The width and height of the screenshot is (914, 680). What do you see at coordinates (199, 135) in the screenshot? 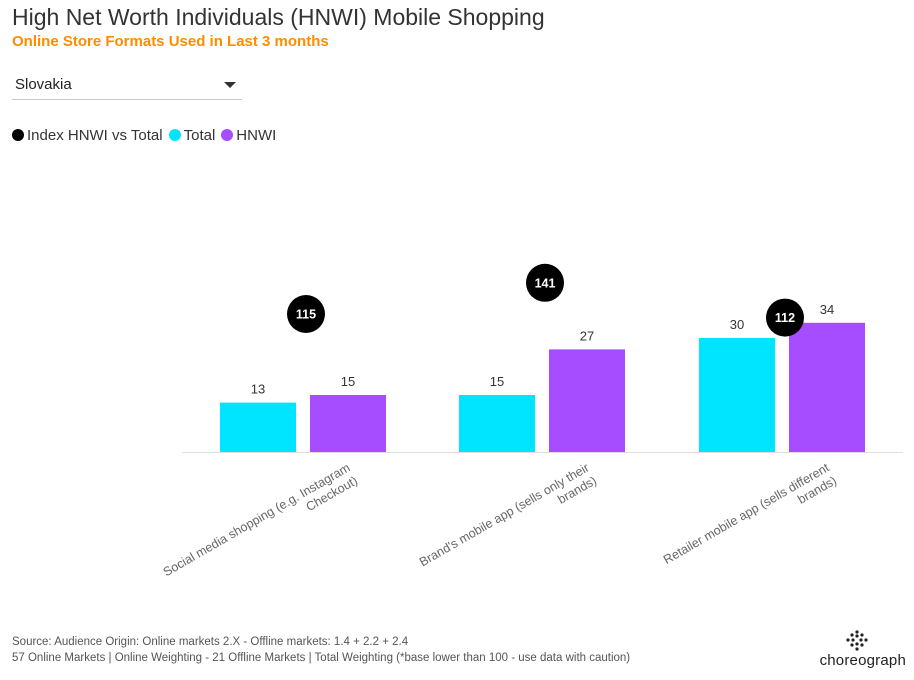
I see `legend-label-total: Total` at bounding box center [199, 135].